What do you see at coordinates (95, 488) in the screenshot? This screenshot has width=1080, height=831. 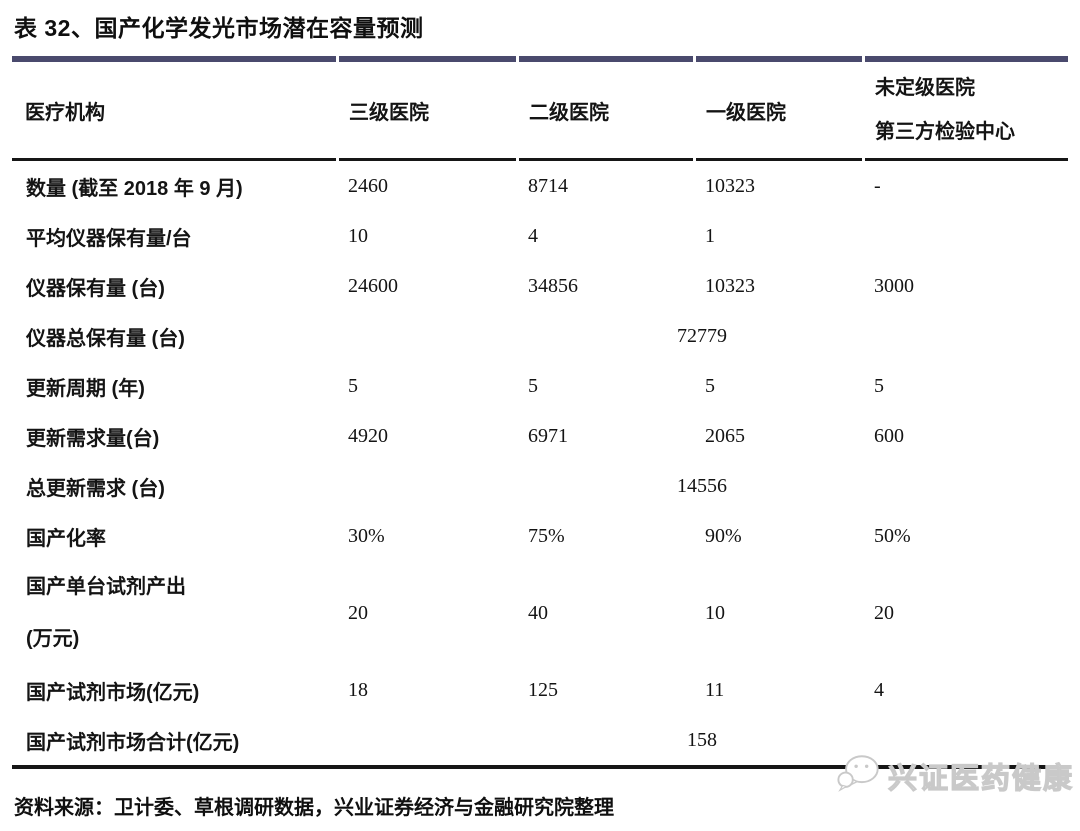 I see `row-label: 总更新需求 (台)` at bounding box center [95, 488].